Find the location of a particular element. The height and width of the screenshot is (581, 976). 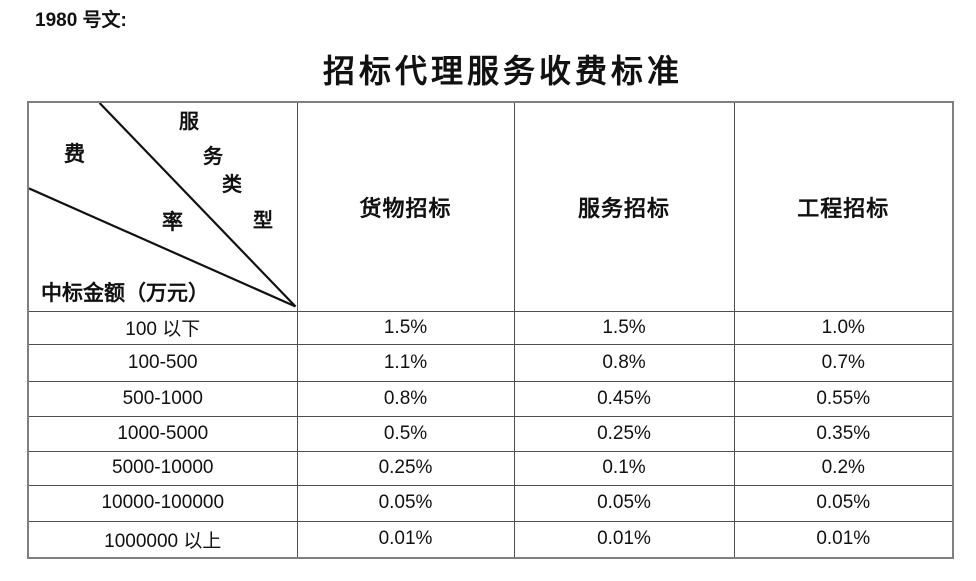

corner-label-fee-rate-char: 率 is located at coordinates (172, 222).